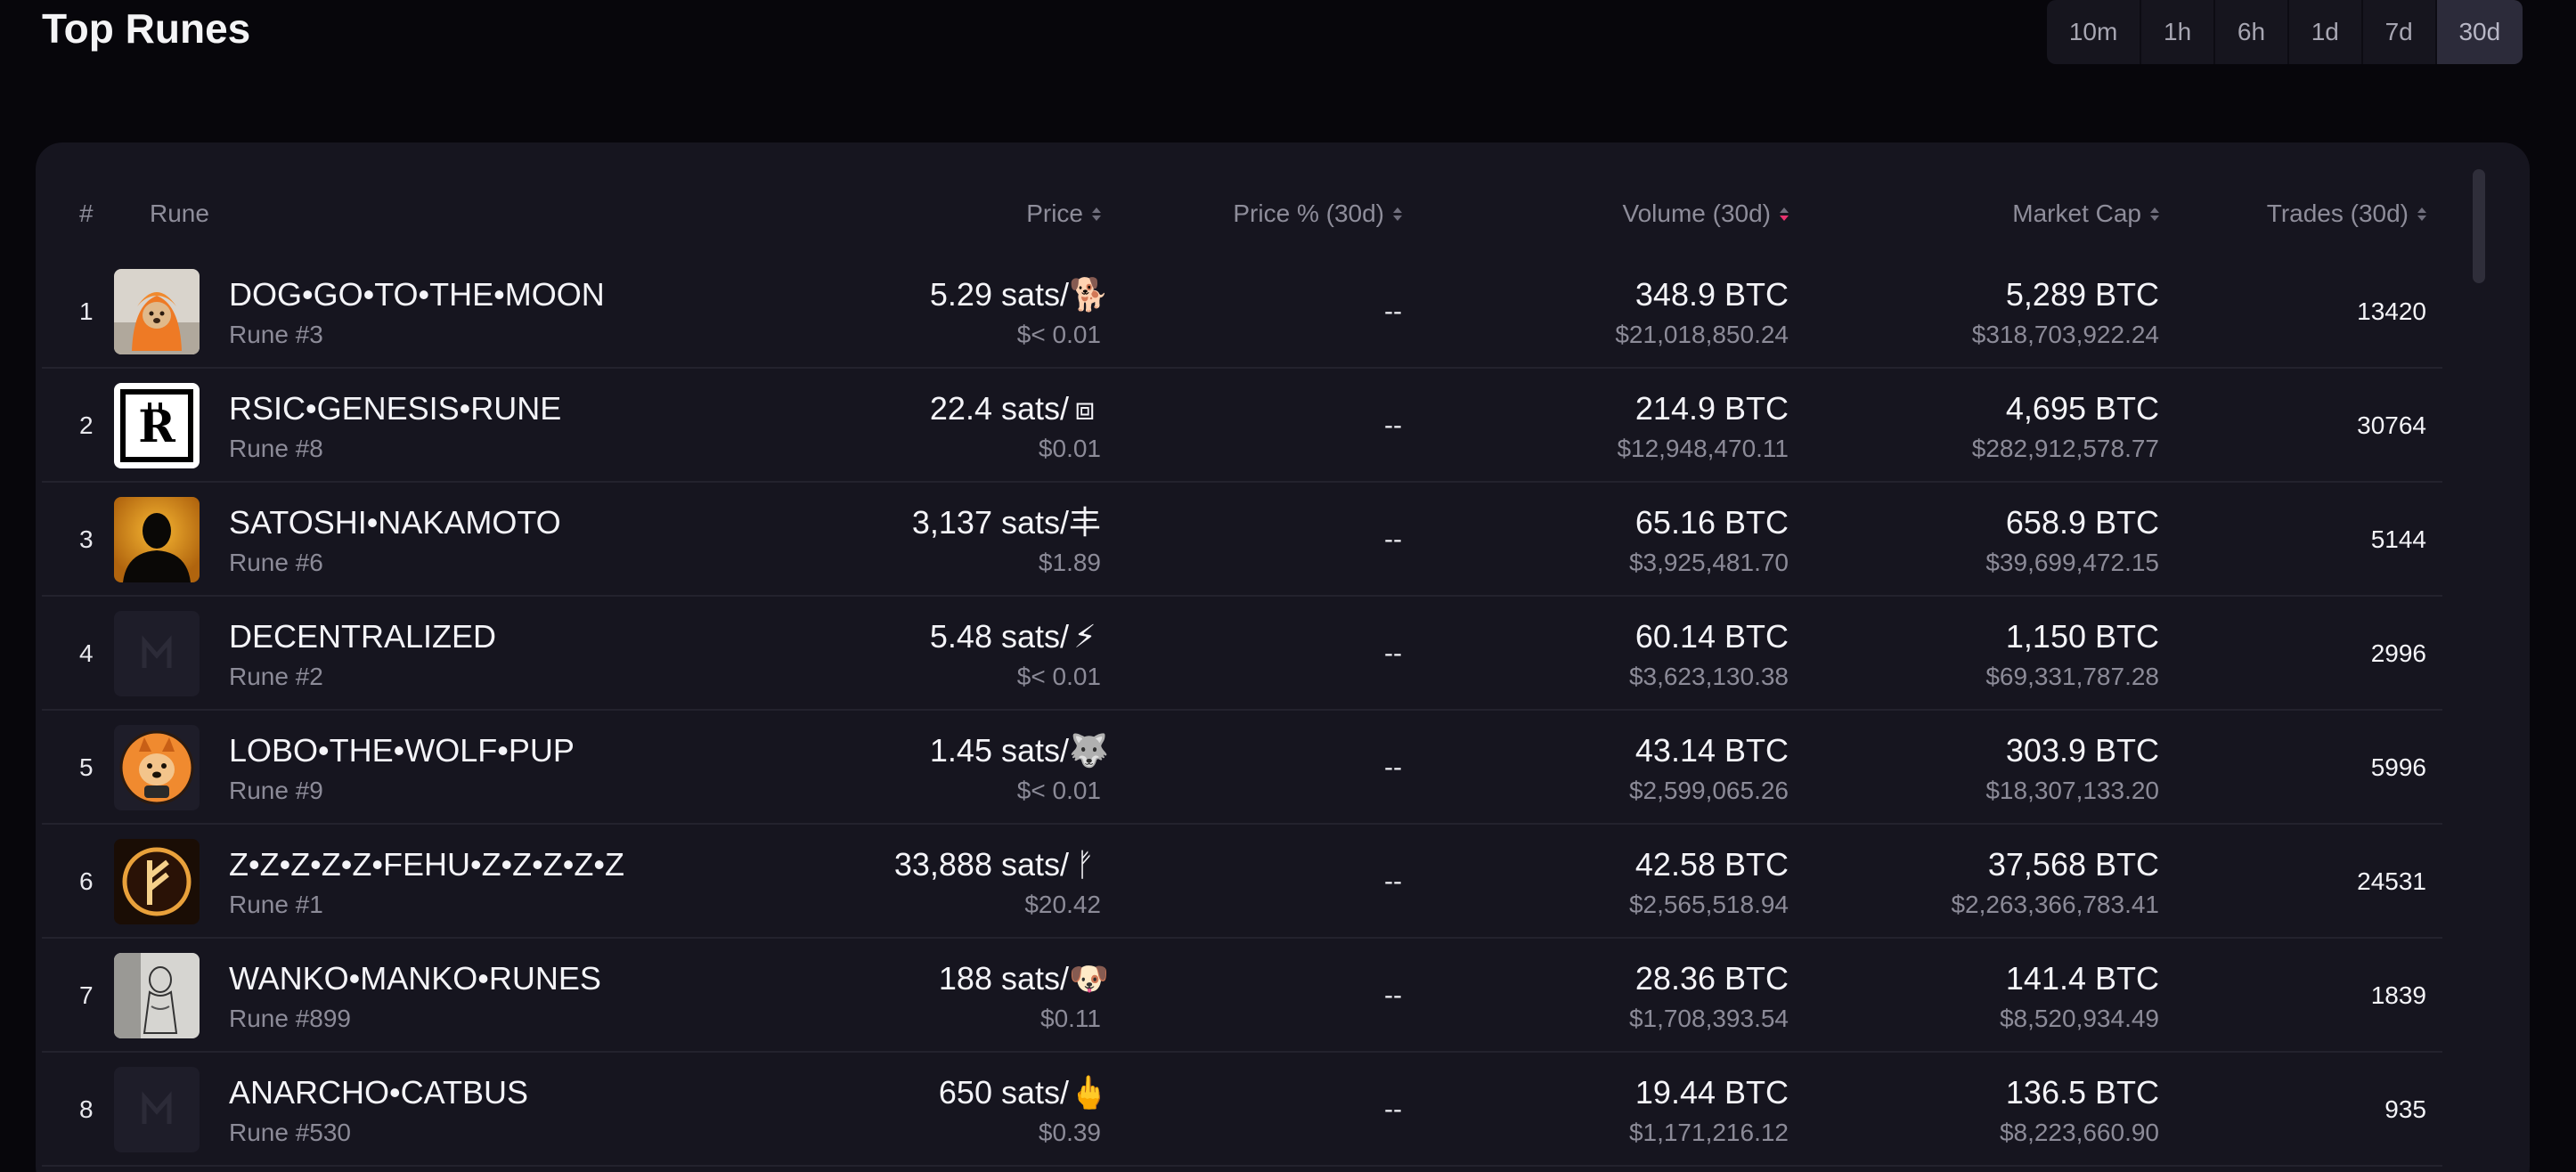 The image size is (2576, 1172). What do you see at coordinates (87, 653) in the screenshot?
I see `row-rank: 4` at bounding box center [87, 653].